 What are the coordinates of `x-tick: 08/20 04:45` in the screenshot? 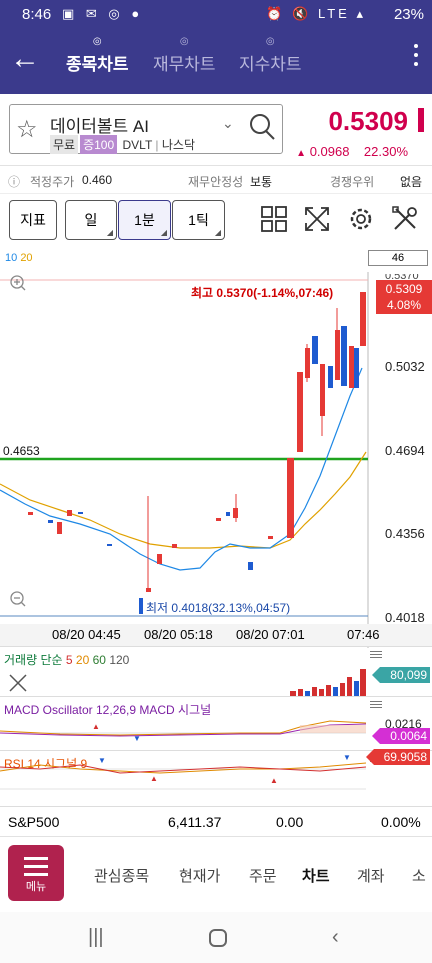 It's located at (86, 634).